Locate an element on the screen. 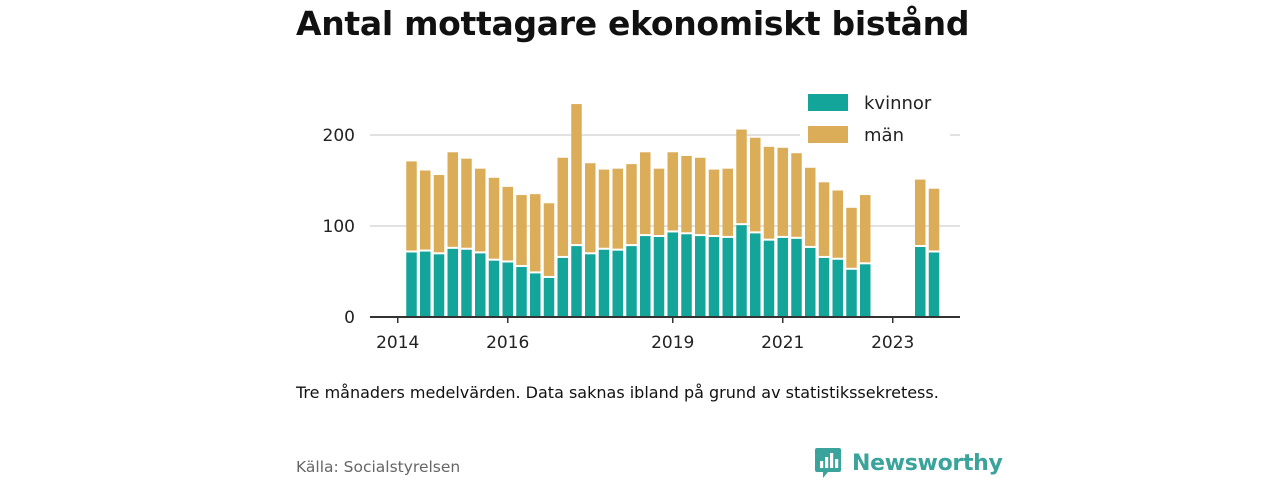  y-tick-label: 100 is located at coordinates (339, 227).